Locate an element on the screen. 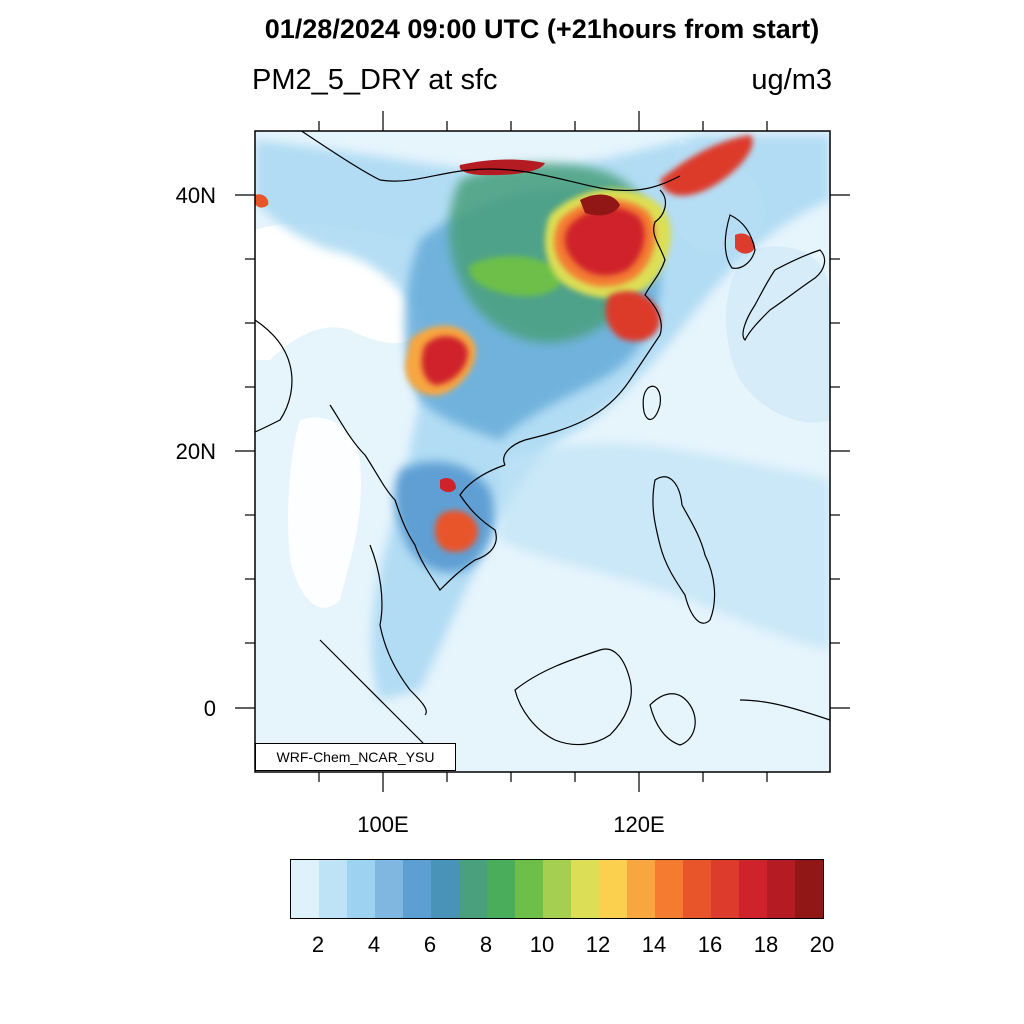 The width and height of the screenshot is (1024, 1024). coastline-indochina is located at coordinates (417, 497).